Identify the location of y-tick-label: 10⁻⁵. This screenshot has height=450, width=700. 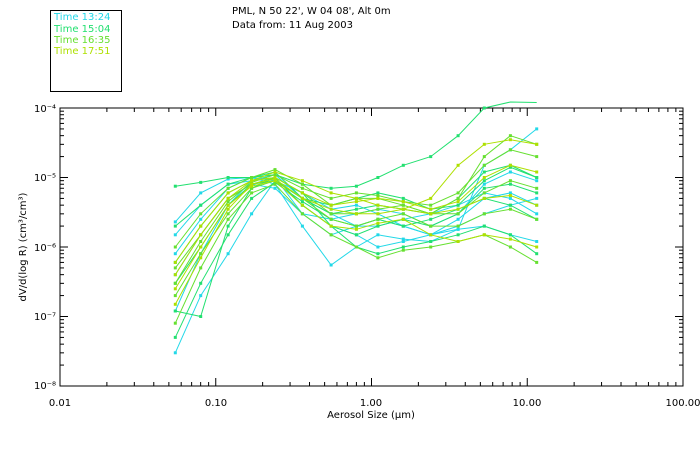
(45, 178).